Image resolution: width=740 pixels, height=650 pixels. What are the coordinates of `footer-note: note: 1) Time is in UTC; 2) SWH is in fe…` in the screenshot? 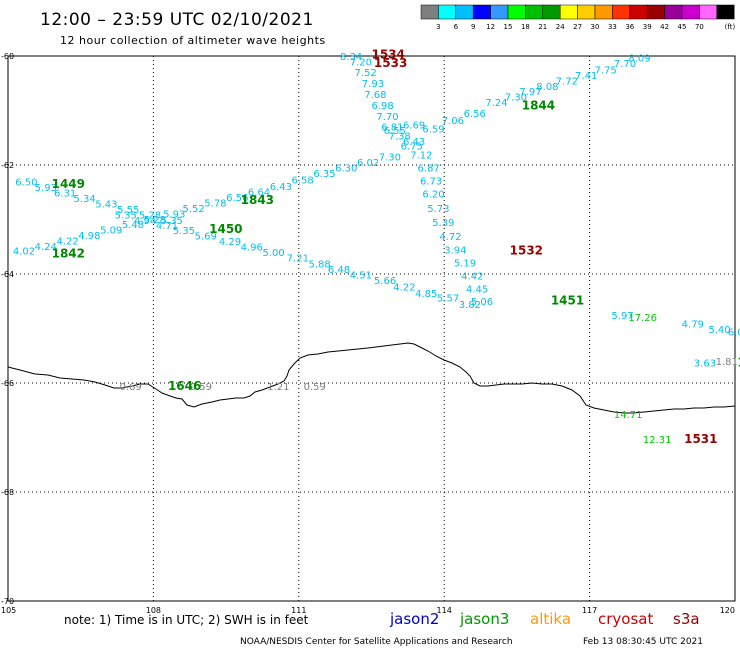 It's located at (186, 620).